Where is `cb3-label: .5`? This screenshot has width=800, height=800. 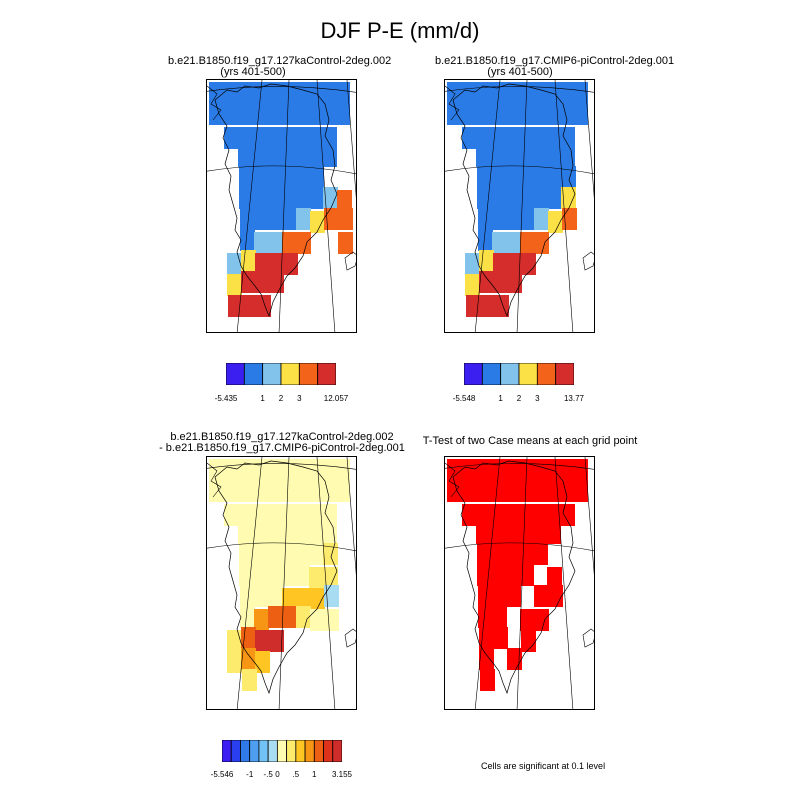
cb3-label: .5 is located at coordinates (296, 774).